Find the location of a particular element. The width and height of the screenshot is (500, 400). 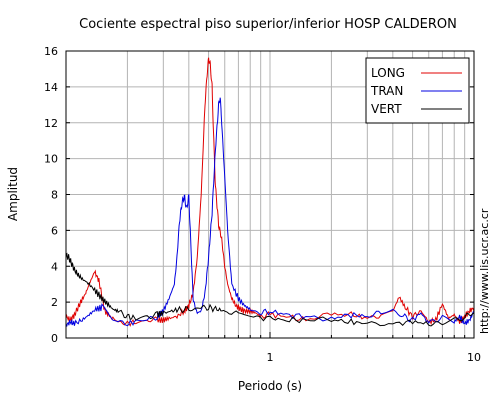

legend: LONG TRAN VERT is located at coordinates (417, 90).